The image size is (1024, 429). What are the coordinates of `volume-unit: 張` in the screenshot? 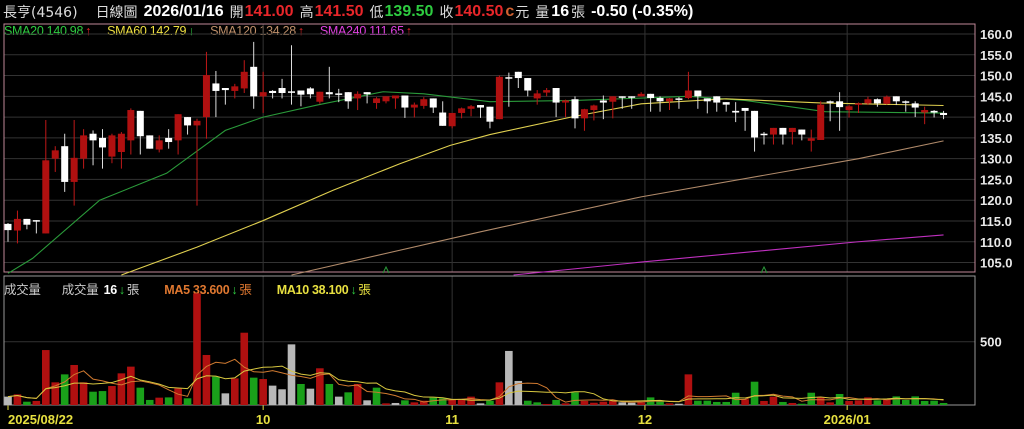 It's located at (578, 13).